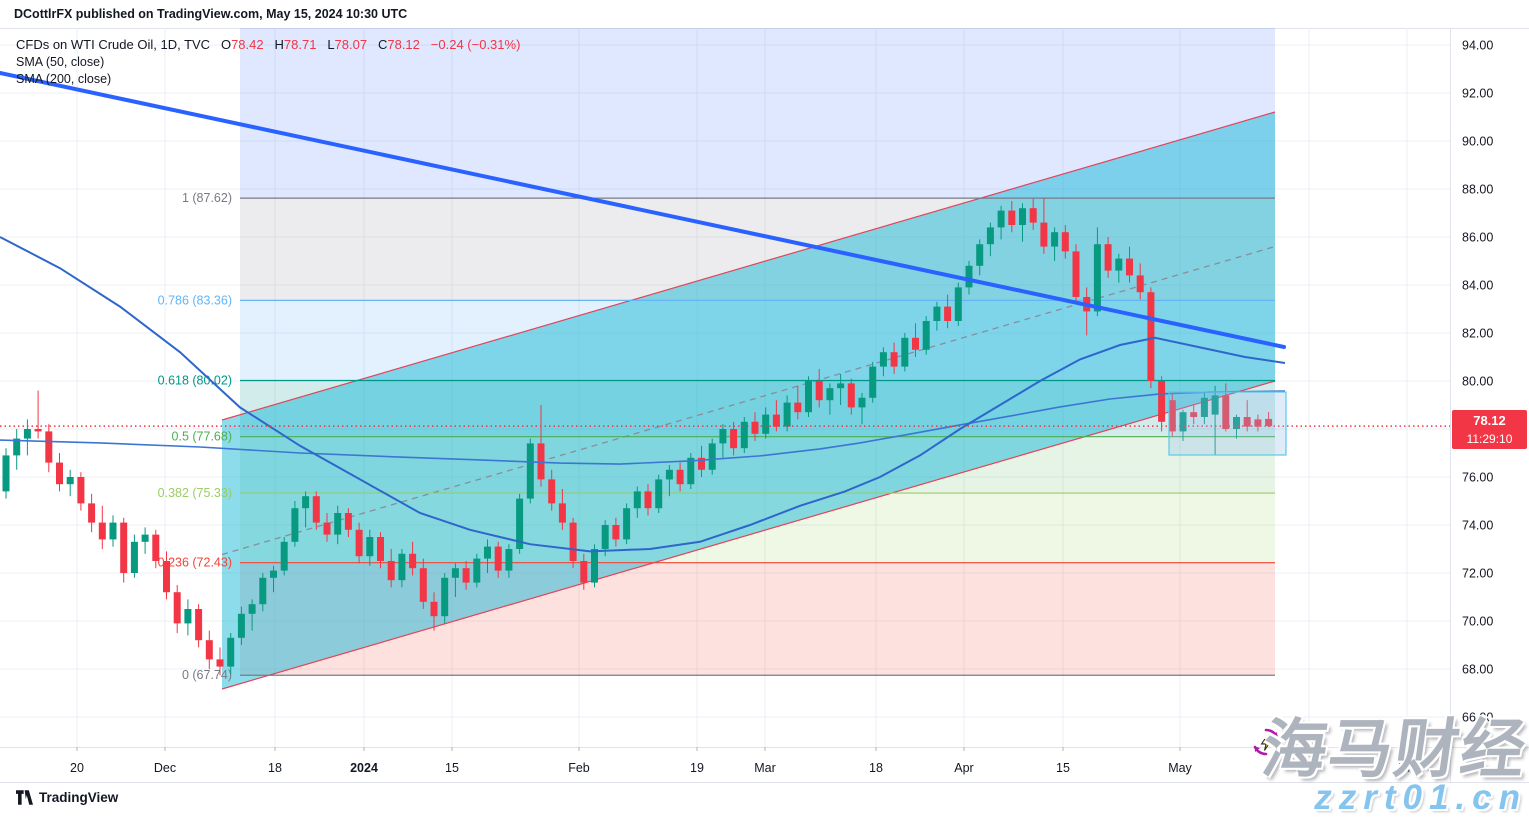 Image resolution: width=1529 pixels, height=817 pixels. I want to click on open-label: O, so click(226, 44).